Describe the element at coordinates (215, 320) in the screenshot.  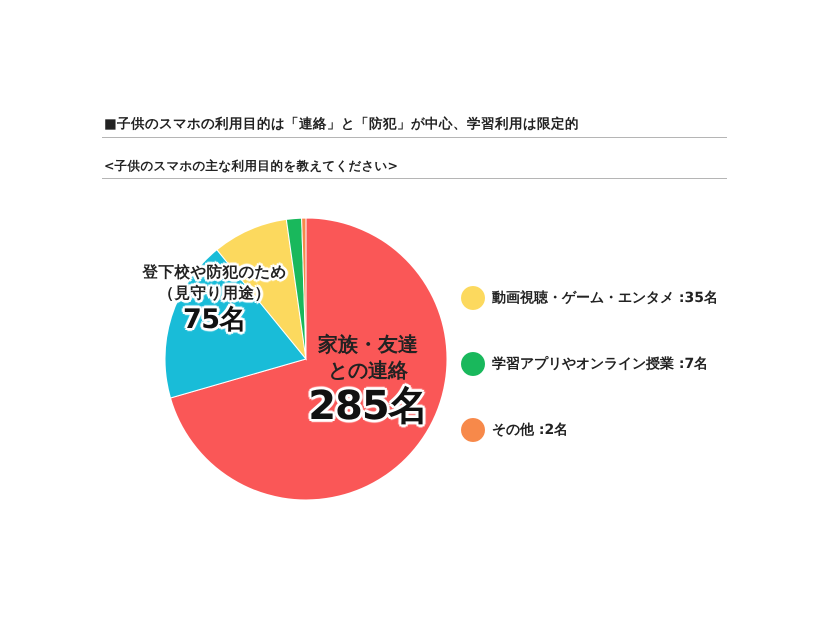
I see `data-label: 75名` at that location.